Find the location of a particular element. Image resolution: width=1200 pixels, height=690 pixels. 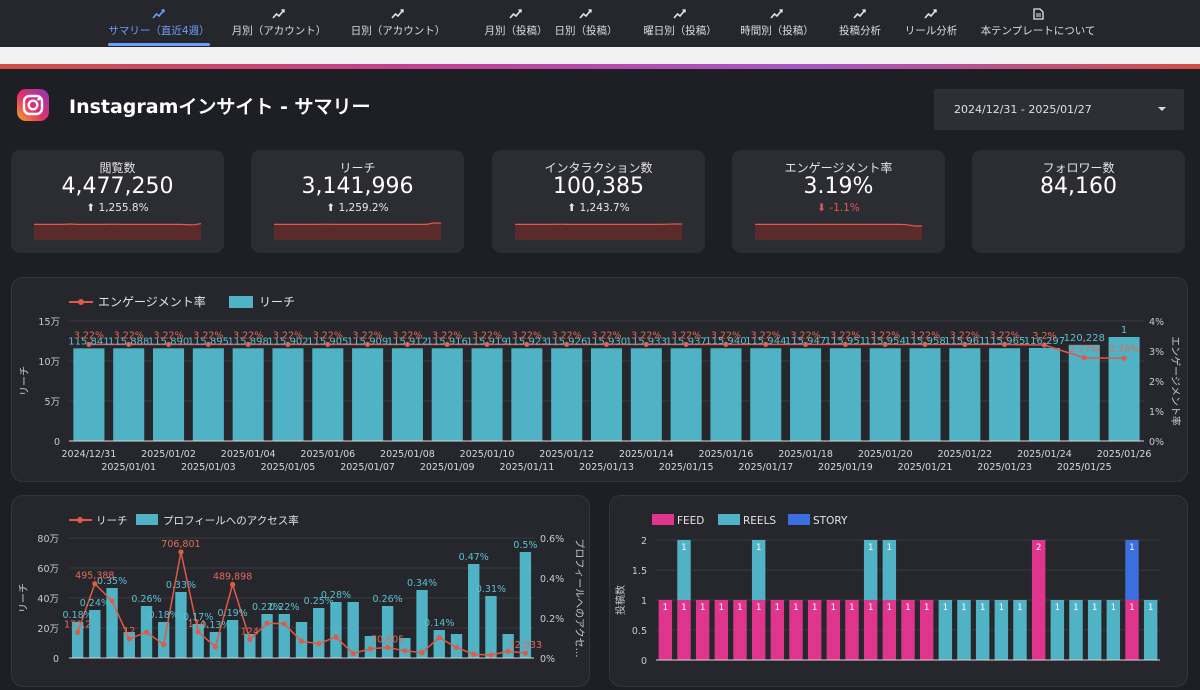

date-range-value: 2024/12/31 - 2025/01/27 is located at coordinates (1023, 109).